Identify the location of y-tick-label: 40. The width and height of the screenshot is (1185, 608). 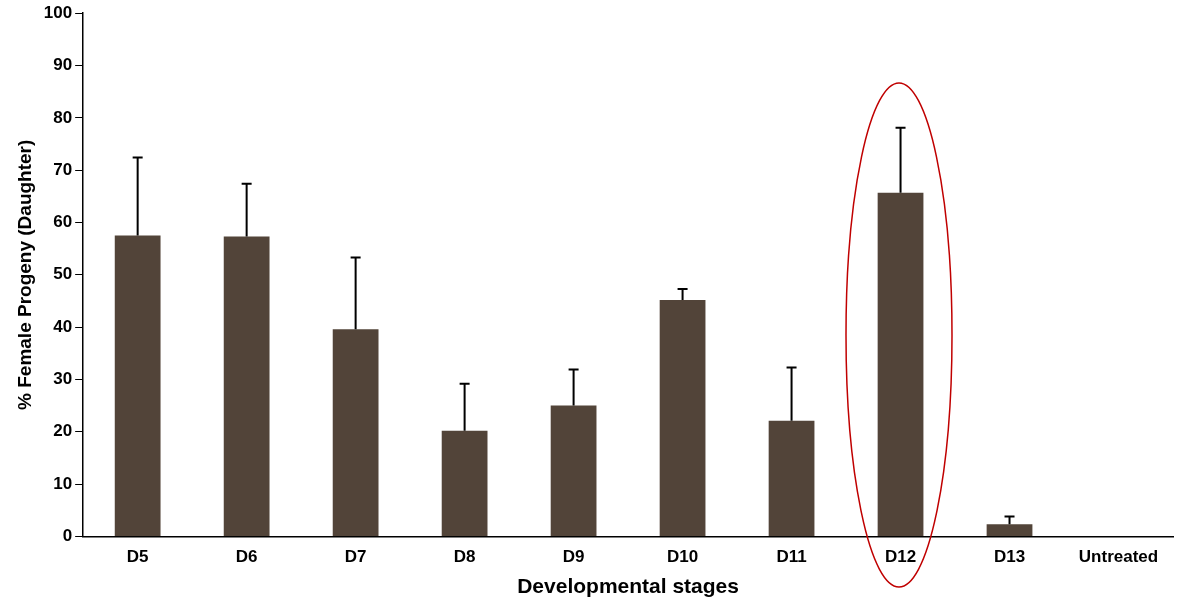
(63, 326).